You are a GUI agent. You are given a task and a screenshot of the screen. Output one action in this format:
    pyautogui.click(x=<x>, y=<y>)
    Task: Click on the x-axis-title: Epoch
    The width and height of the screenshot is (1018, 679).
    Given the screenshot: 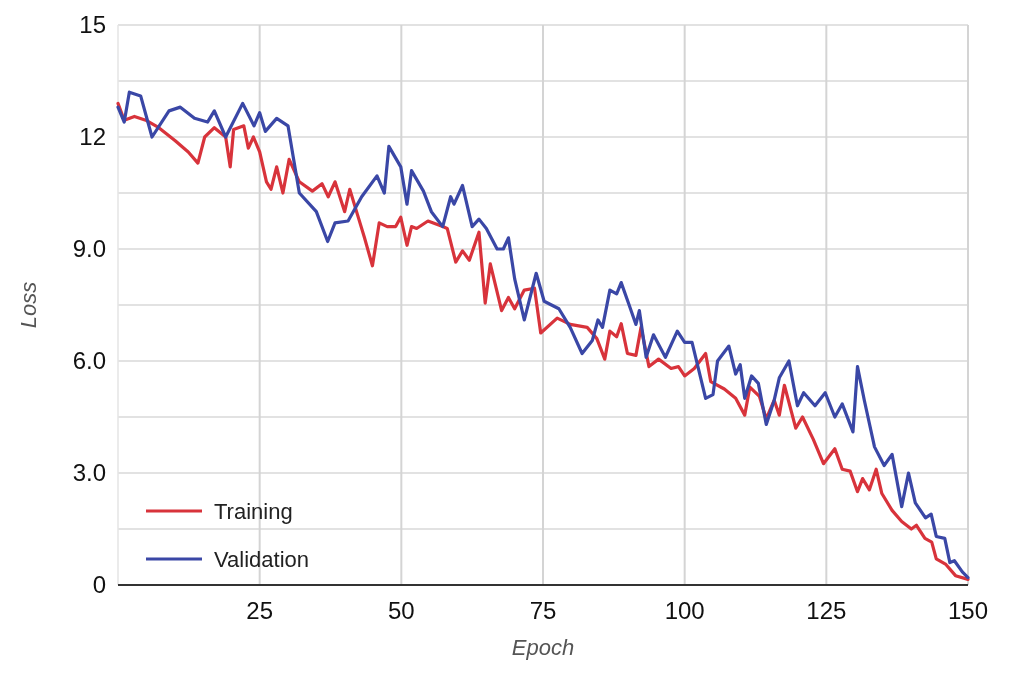 What is the action you would take?
    pyautogui.click(x=543, y=647)
    